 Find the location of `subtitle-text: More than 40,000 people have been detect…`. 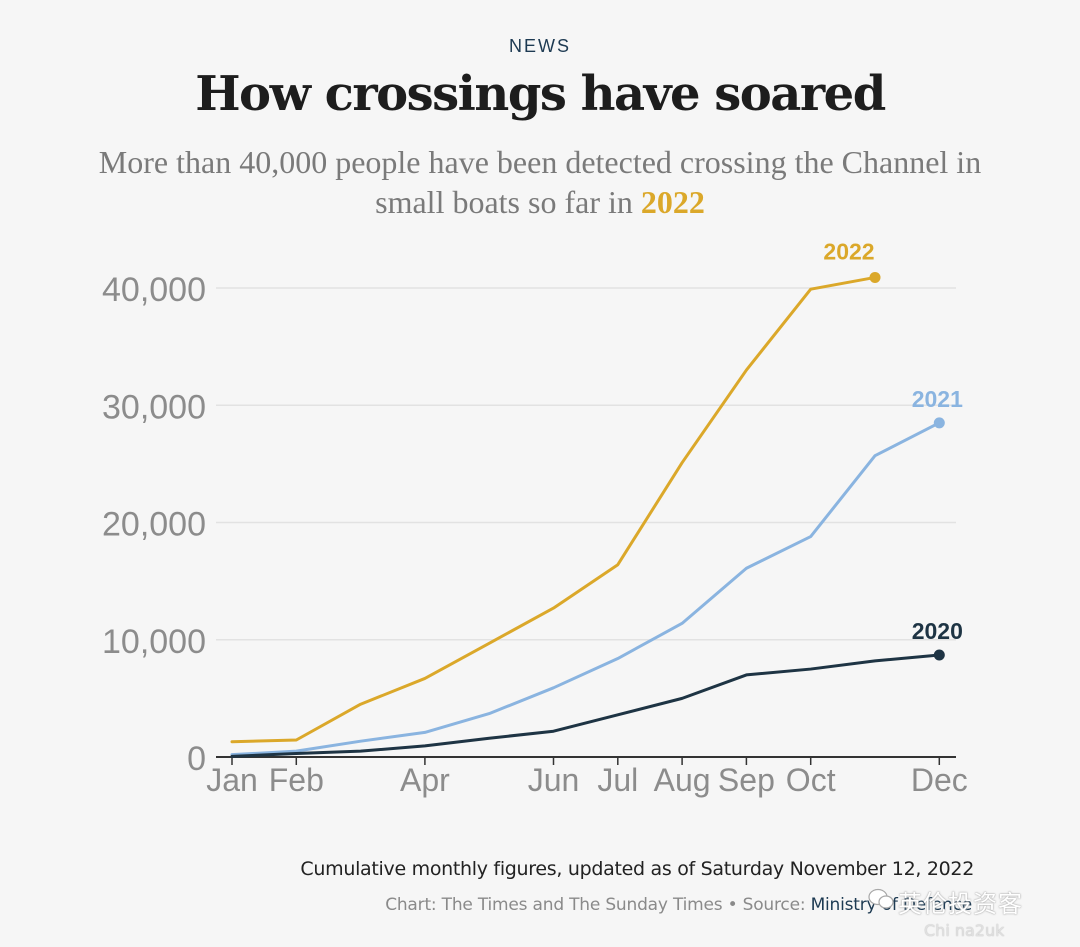

subtitle-text: More than 40,000 people have been detect… is located at coordinates (540, 182).